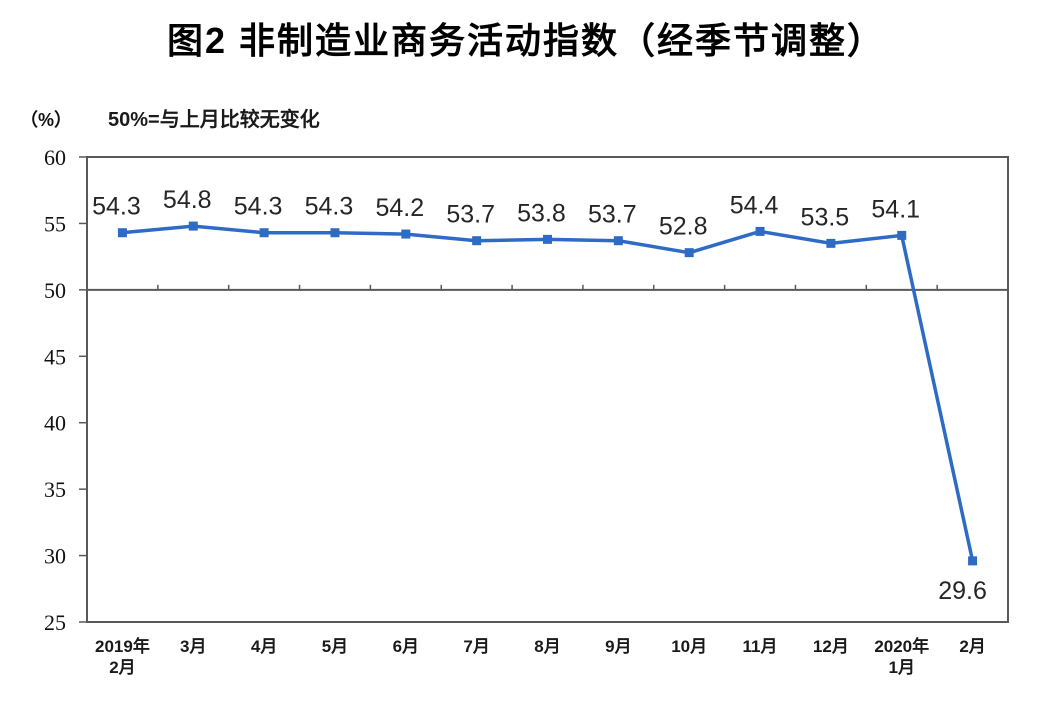 The width and height of the screenshot is (1052, 728). What do you see at coordinates (760, 646) in the screenshot?
I see `x-axis-label: 11月` at bounding box center [760, 646].